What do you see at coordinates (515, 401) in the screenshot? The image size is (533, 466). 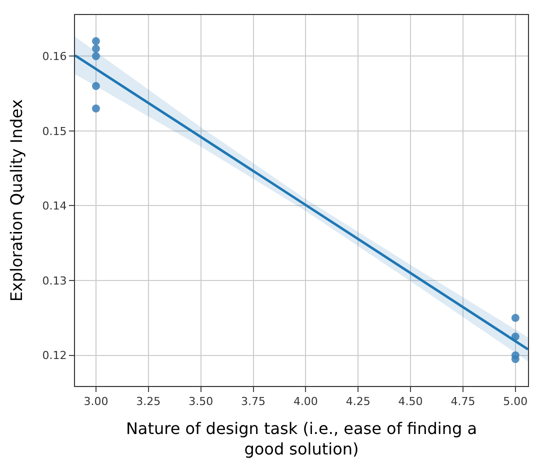 I see `x-tick-label: 5.00` at bounding box center [515, 401].